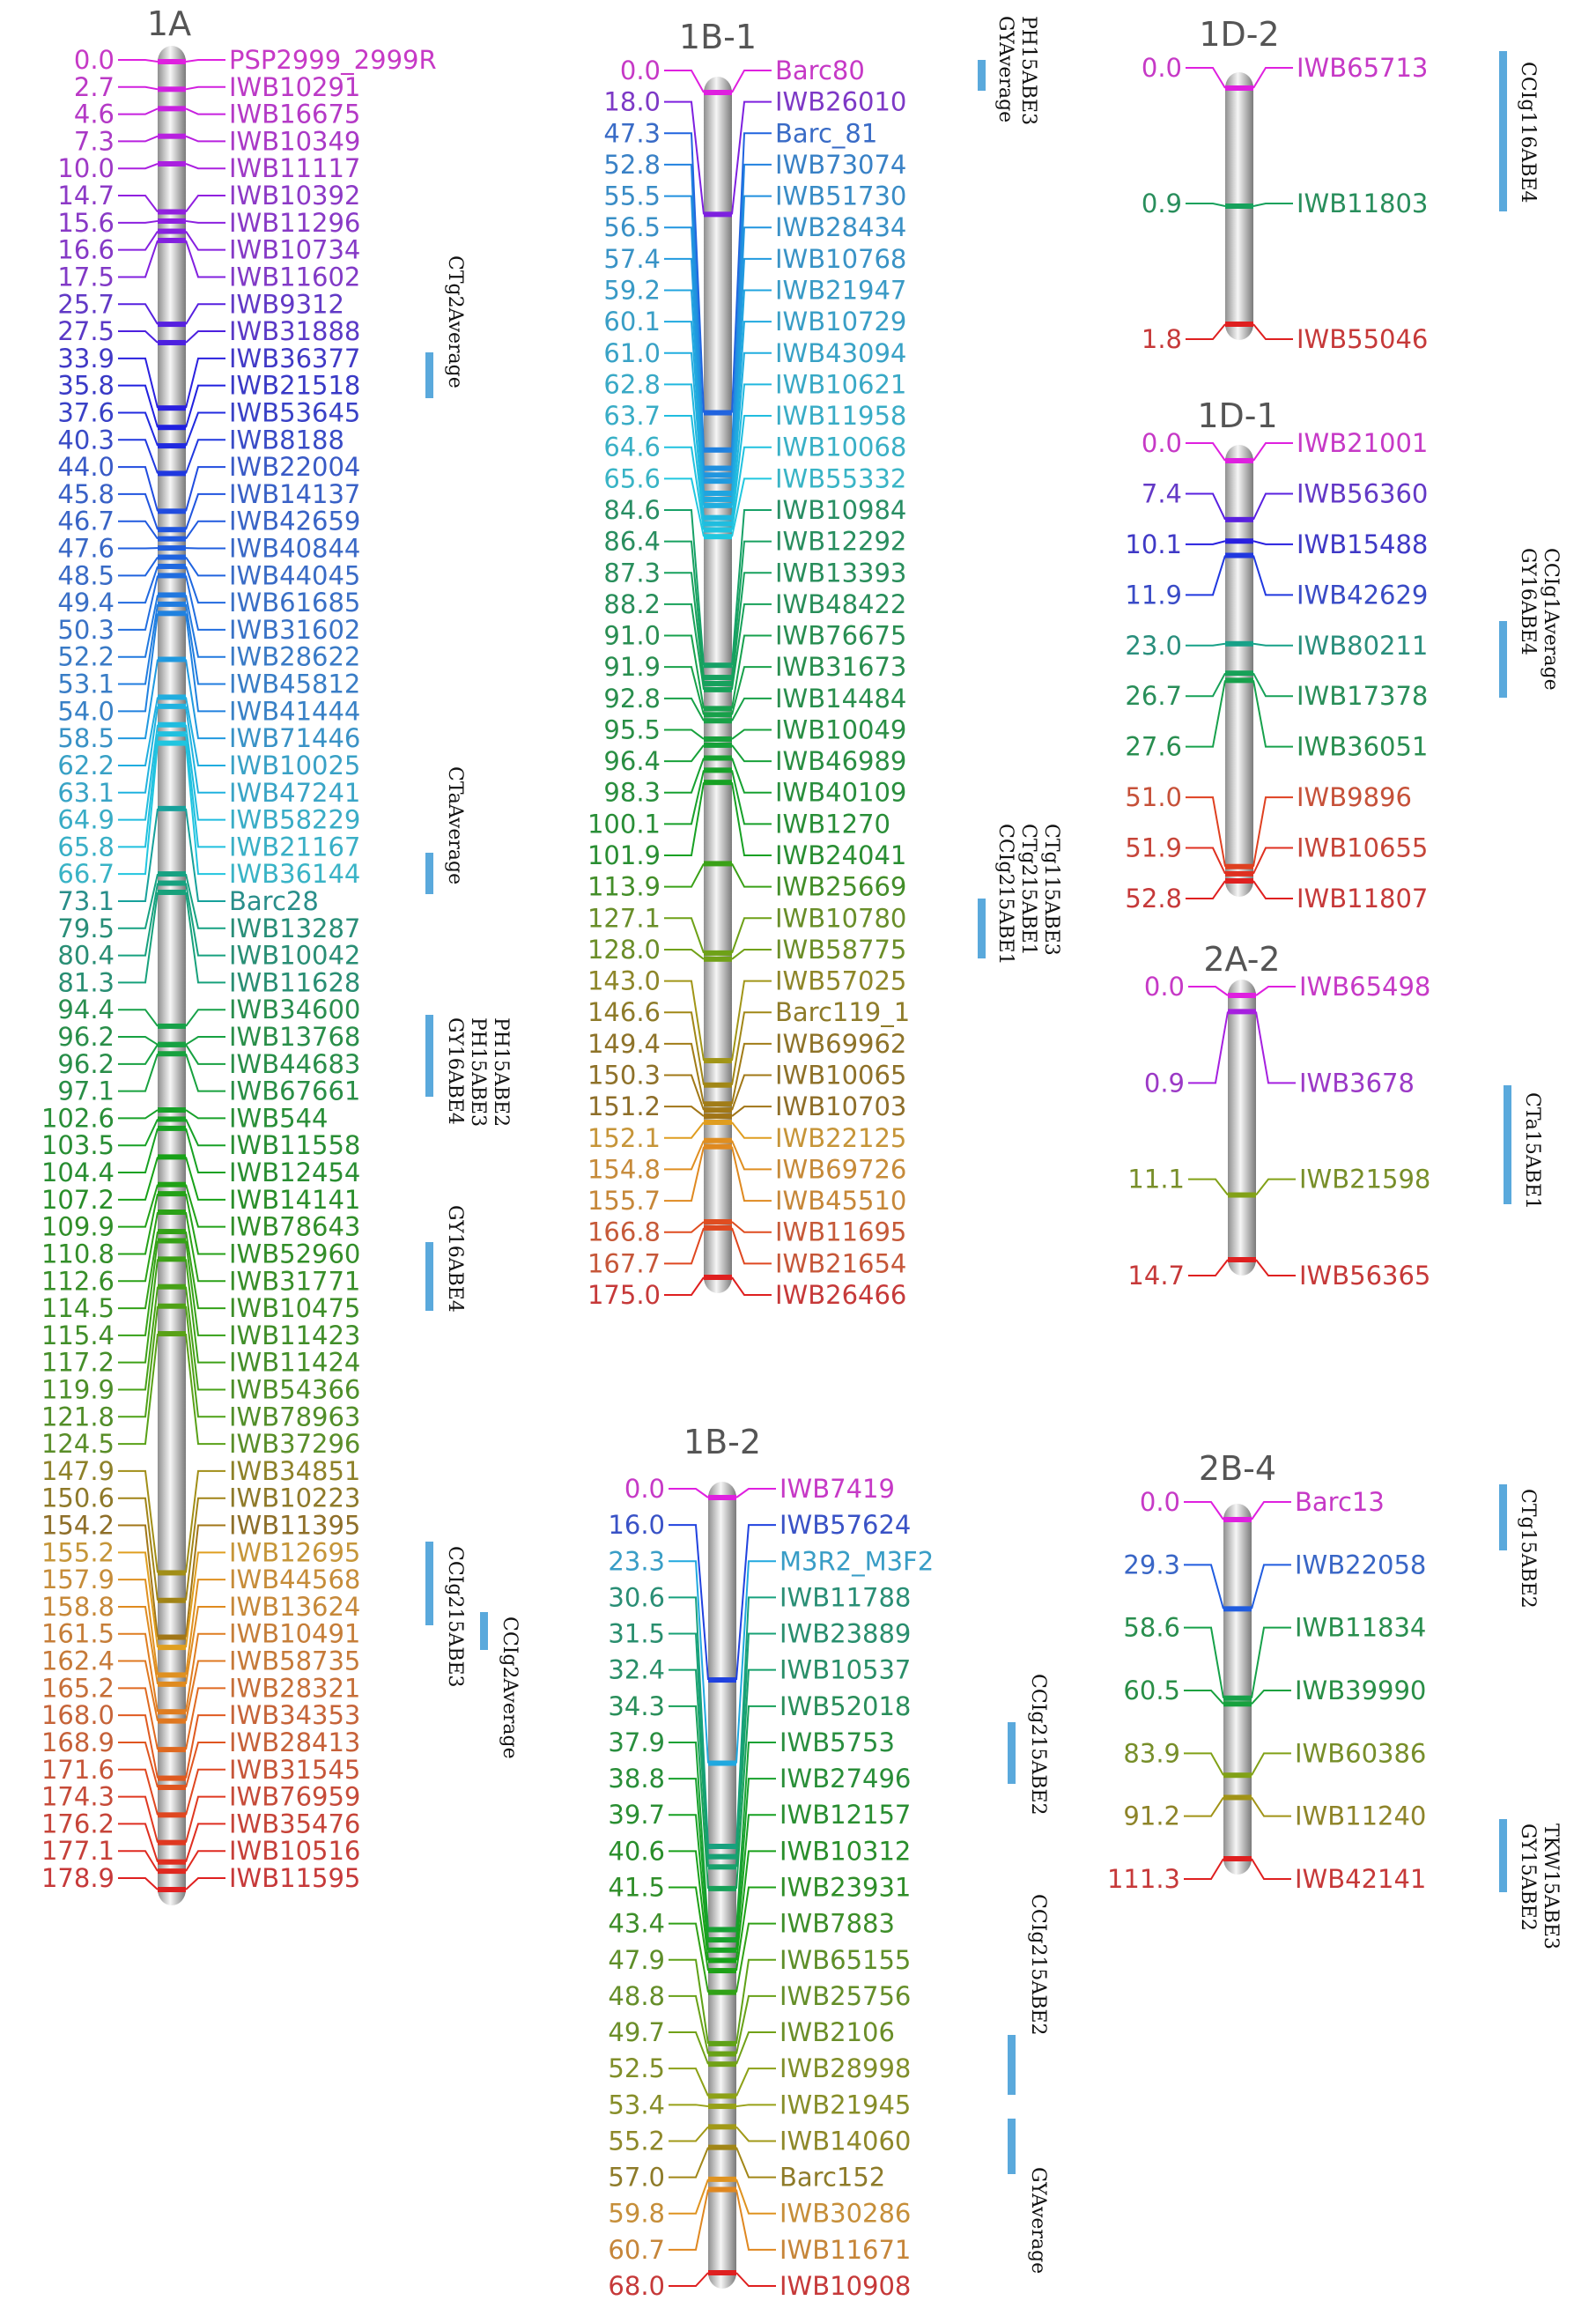 This screenshot has height=2308, width=1596. Describe the element at coordinates (78, 1742) in the screenshot. I see `marker-position: 168.9` at that location.